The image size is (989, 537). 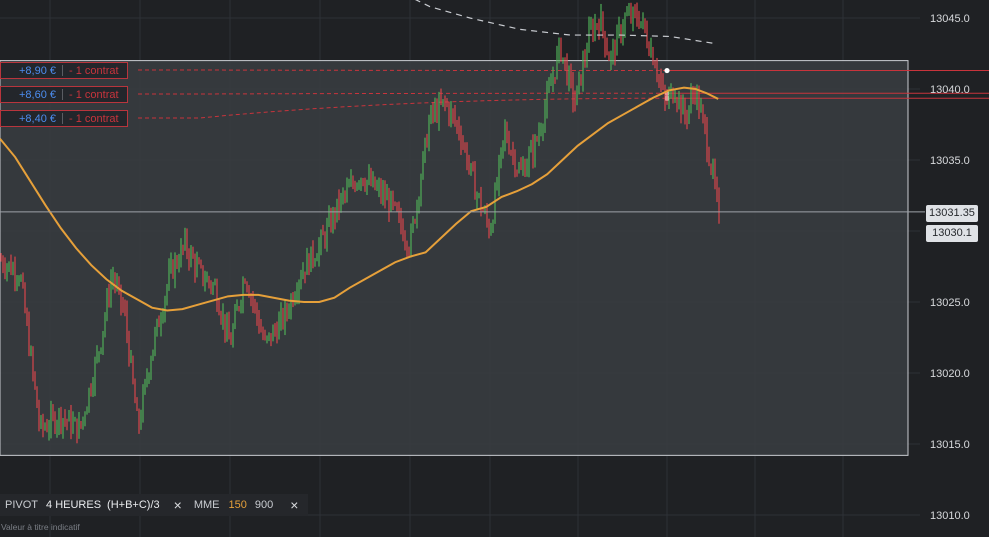 I want to click on pivot-period: 4 HEURES, so click(x=74, y=505).